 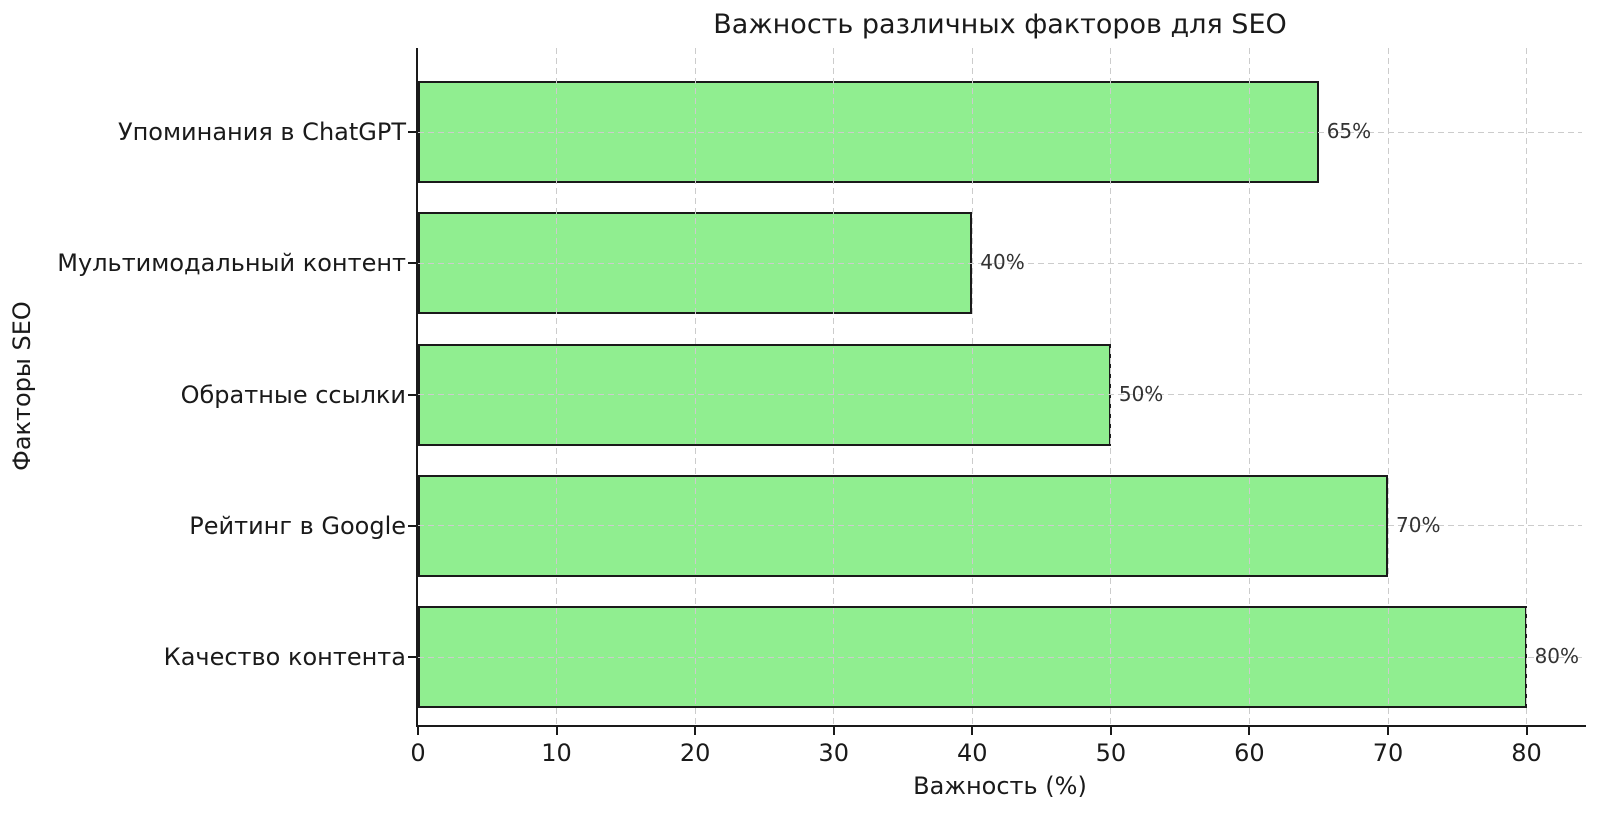 What do you see at coordinates (1526, 753) in the screenshot?
I see `x-tick-label: 80` at bounding box center [1526, 753].